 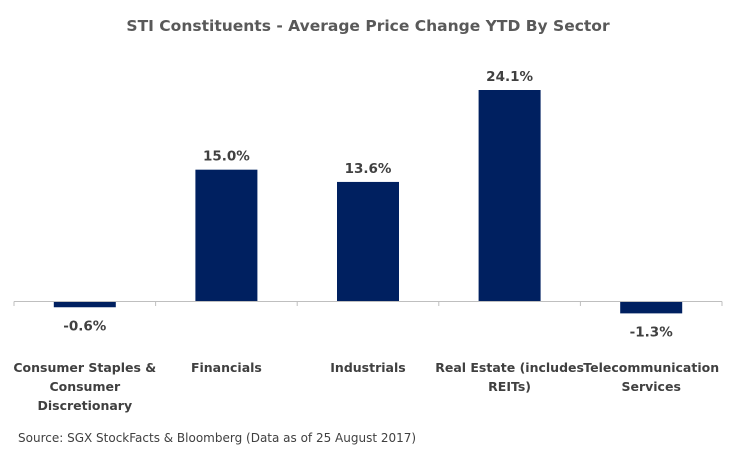 I want to click on category-label-line: Industrials, so click(x=367, y=367).